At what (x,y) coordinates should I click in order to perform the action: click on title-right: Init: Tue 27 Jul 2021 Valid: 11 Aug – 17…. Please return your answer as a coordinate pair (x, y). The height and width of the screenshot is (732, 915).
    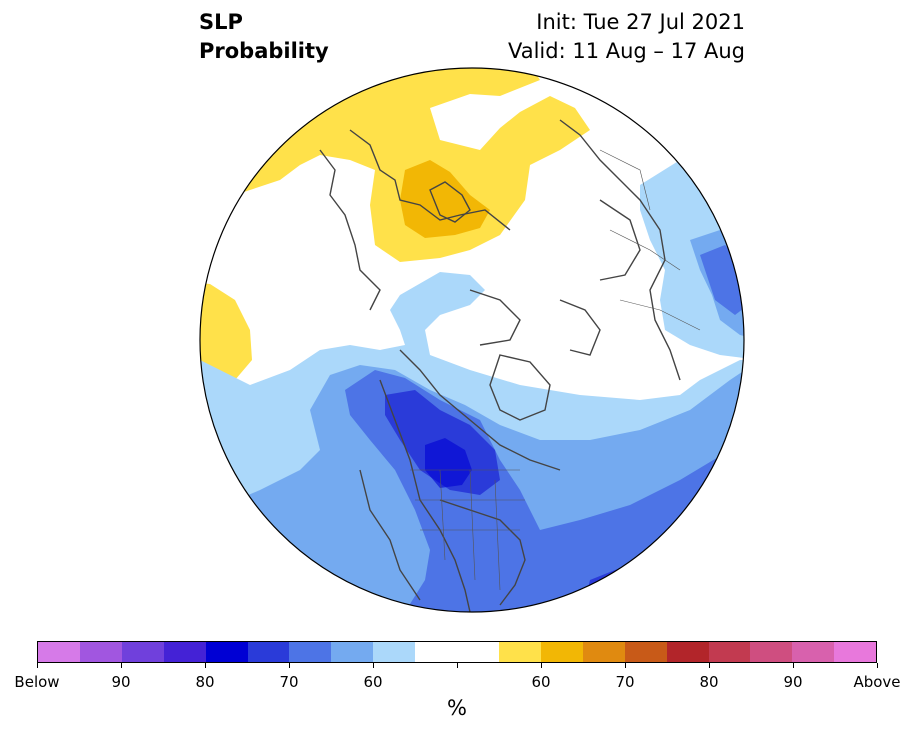
    Looking at the image, I should click on (626, 37).